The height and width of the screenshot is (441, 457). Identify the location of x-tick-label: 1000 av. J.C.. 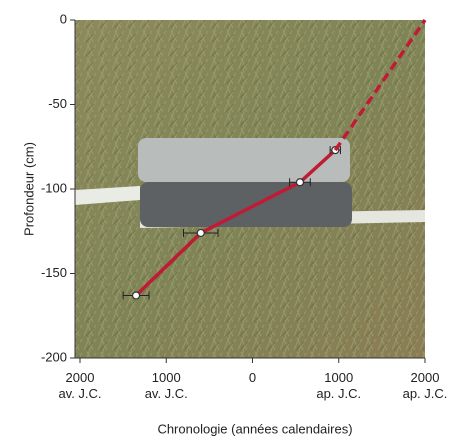
(166, 385).